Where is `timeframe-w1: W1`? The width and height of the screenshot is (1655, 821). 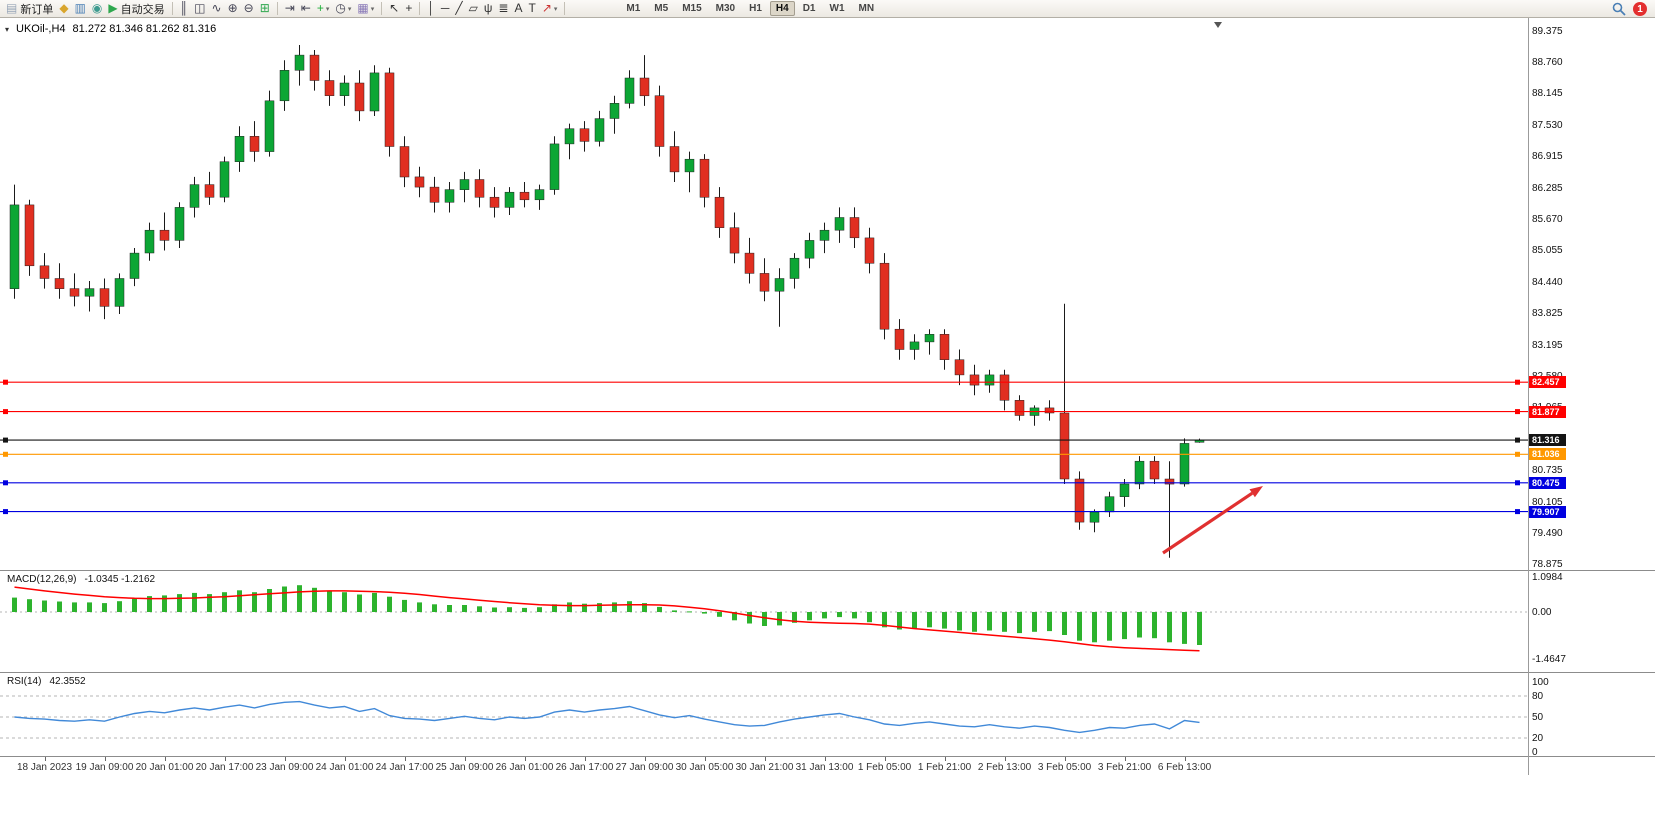
timeframe-w1: W1 is located at coordinates (837, 8).